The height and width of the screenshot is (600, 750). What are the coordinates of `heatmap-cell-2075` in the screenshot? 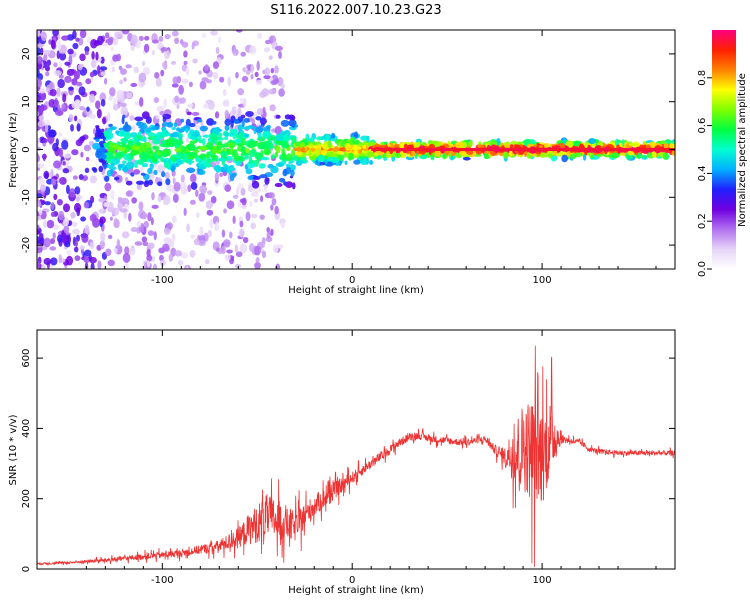 It's located at (178, 150).